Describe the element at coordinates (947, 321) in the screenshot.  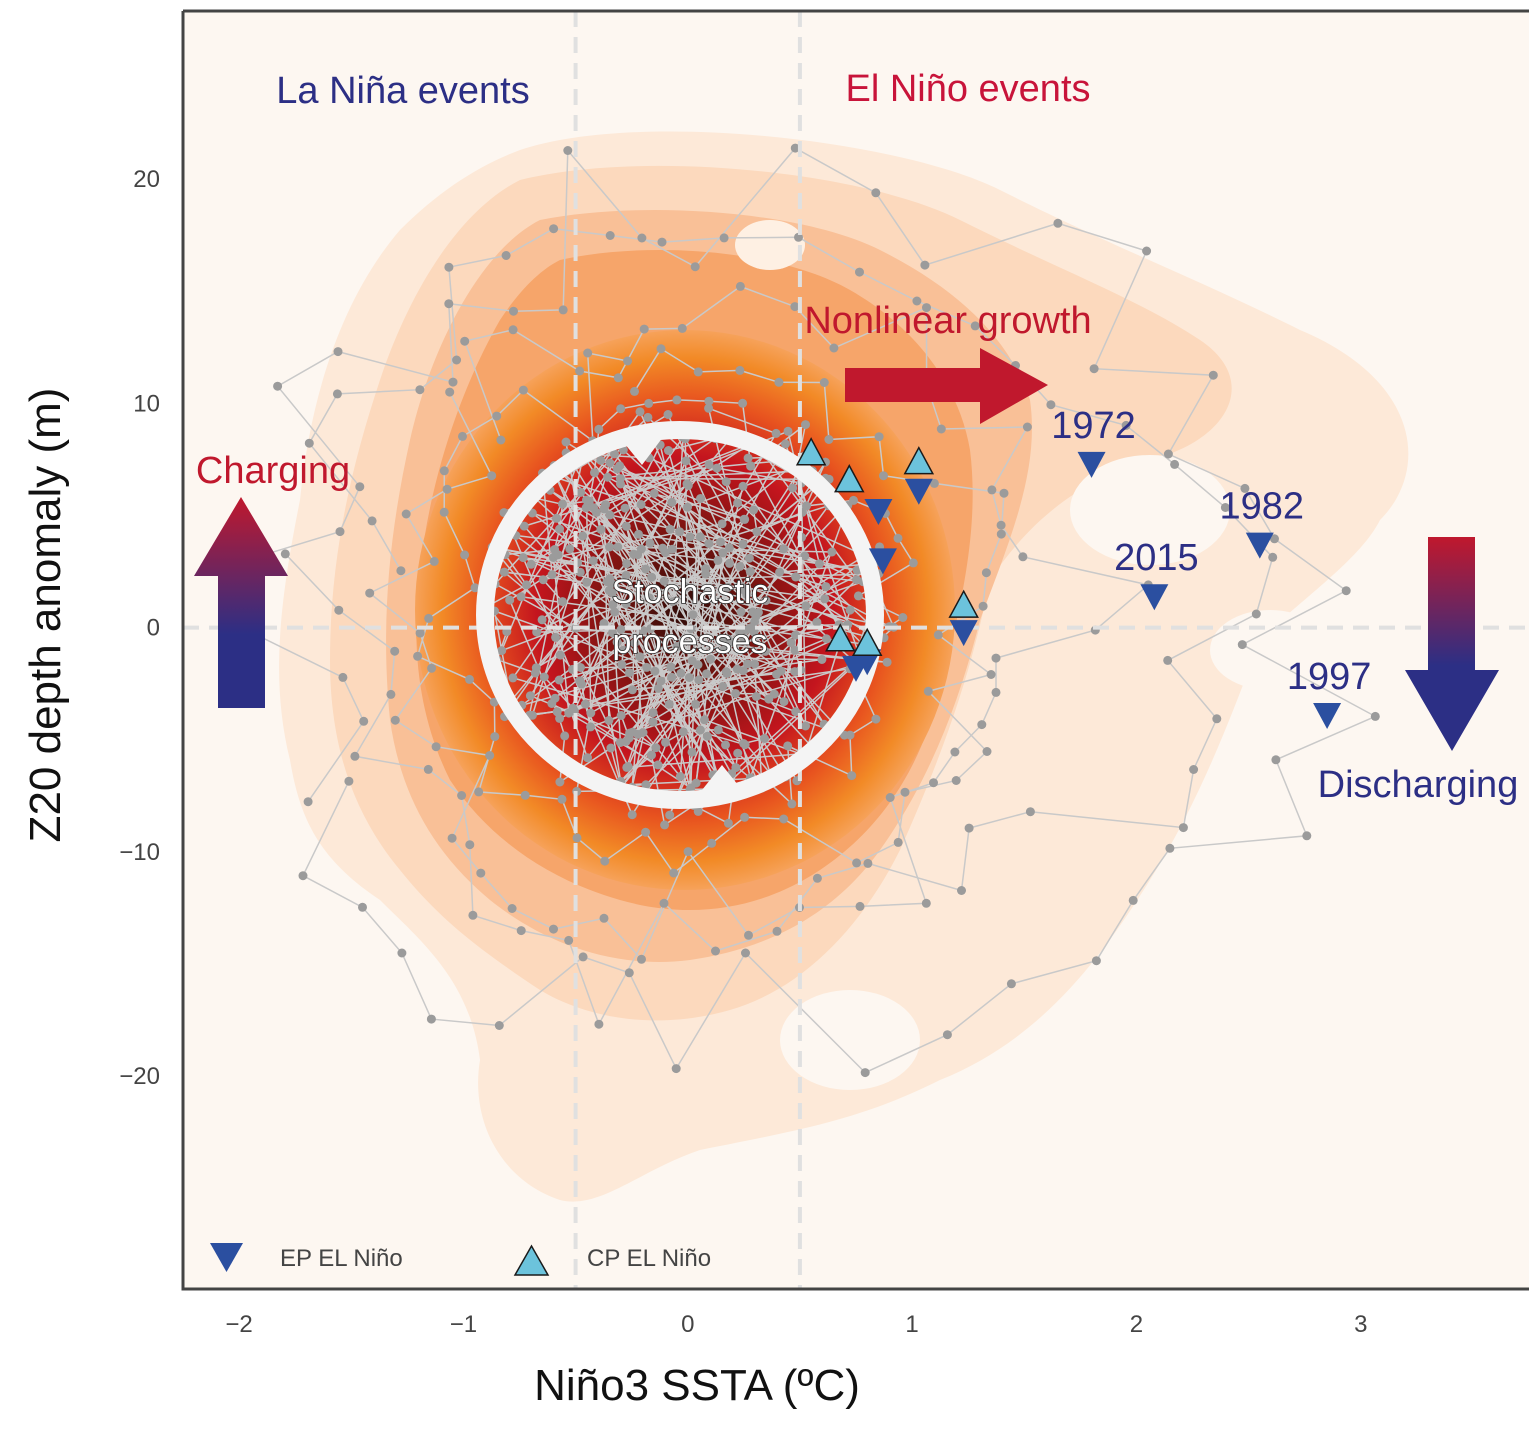
I see `nonlinear-growth-label: Nonlinear growth` at that location.